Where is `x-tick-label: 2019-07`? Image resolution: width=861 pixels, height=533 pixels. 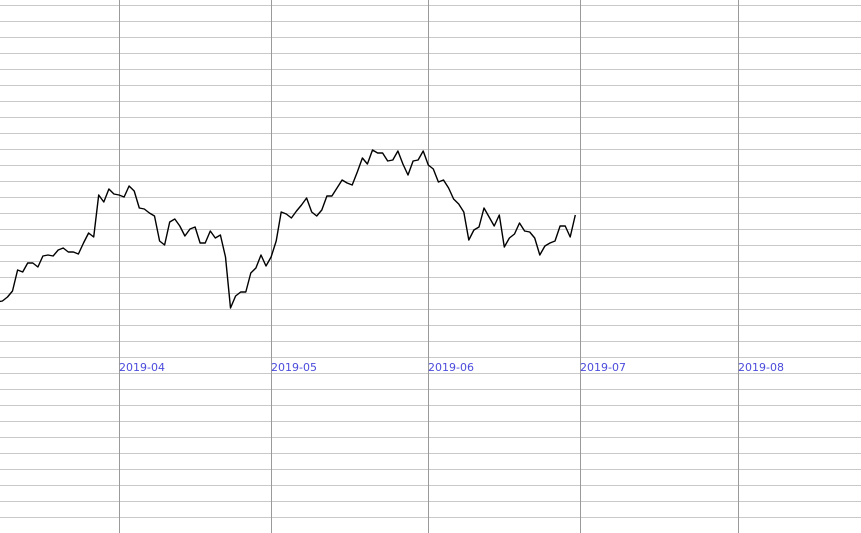
x-tick-label: 2019-07 is located at coordinates (603, 367).